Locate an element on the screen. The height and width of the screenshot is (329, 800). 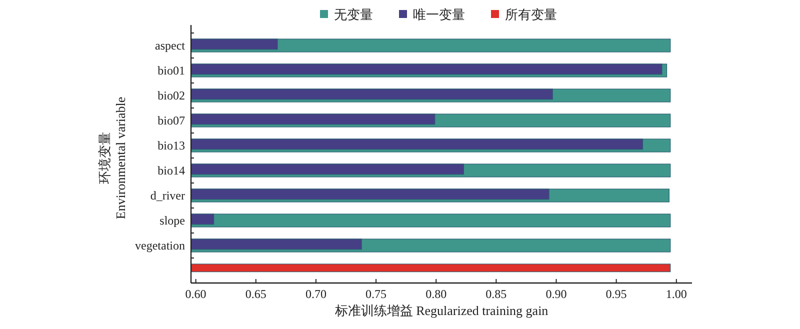
y-axis-title: 环境变量 Environmental variable is located at coordinates (112, 158).